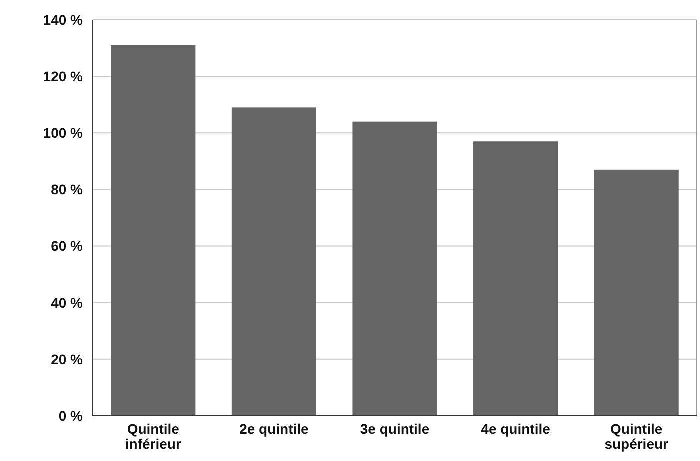 The image size is (700, 461). Describe the element at coordinates (153, 436) in the screenshot. I see `x-tick-label: Quintile inférieur` at that location.